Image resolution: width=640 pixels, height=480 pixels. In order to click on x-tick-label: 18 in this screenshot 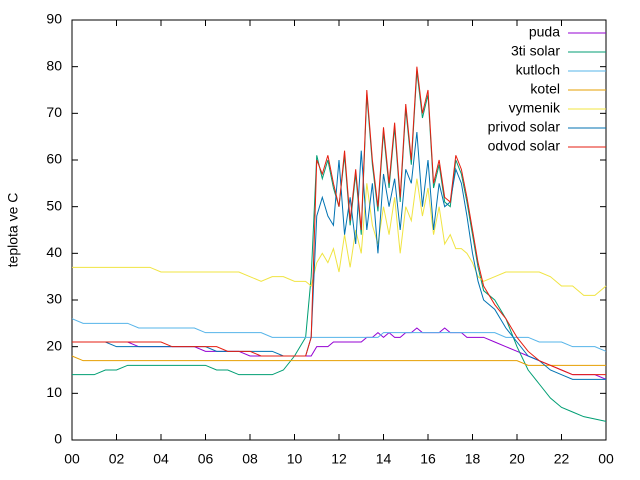, I will do `click(473, 459)`.